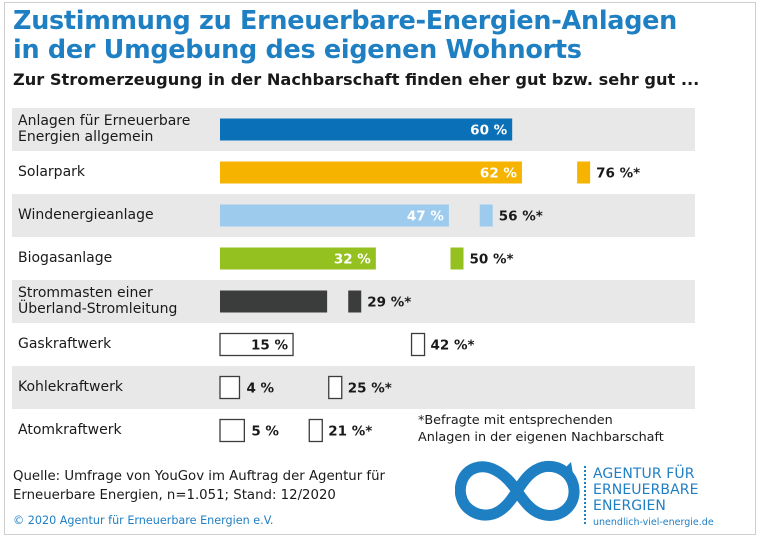  I want to click on category-label-line: Windenergieanlage, so click(86, 215).